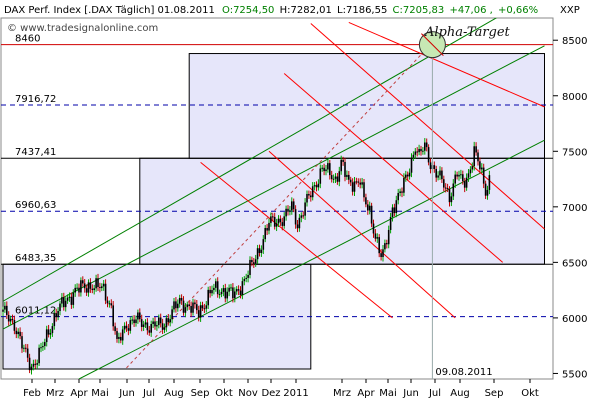 This screenshot has width=595, height=400. Describe the element at coordinates (570, 10) in the screenshot. I see `xxp-label: XXP` at that location.